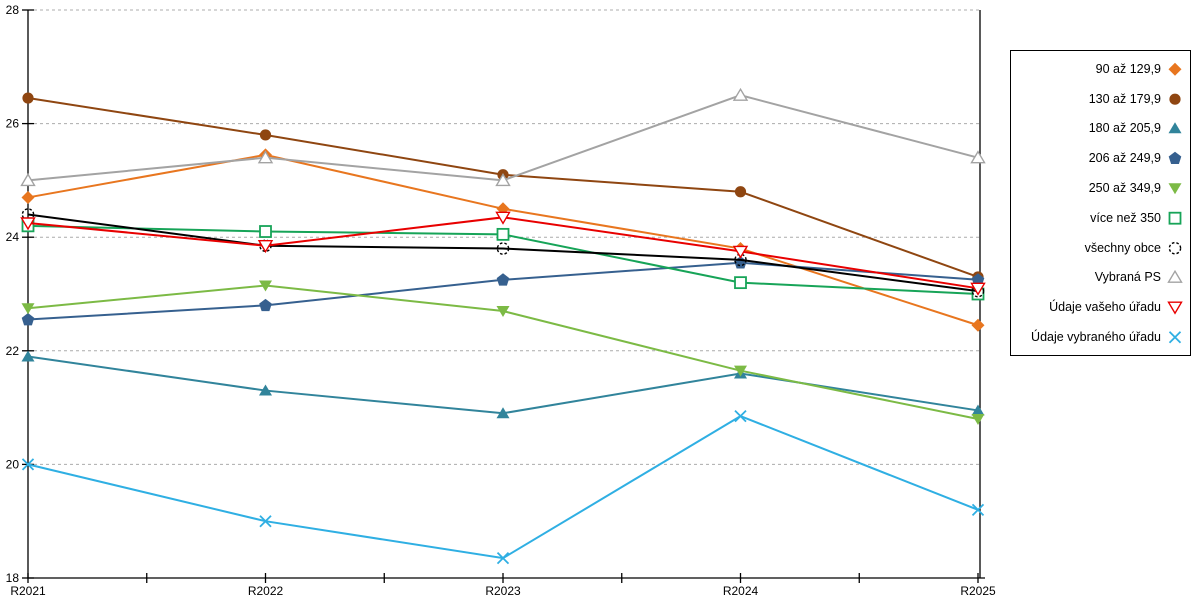 This screenshot has width=1200, height=600. I want to click on y-axis-label: 20, so click(13, 464).